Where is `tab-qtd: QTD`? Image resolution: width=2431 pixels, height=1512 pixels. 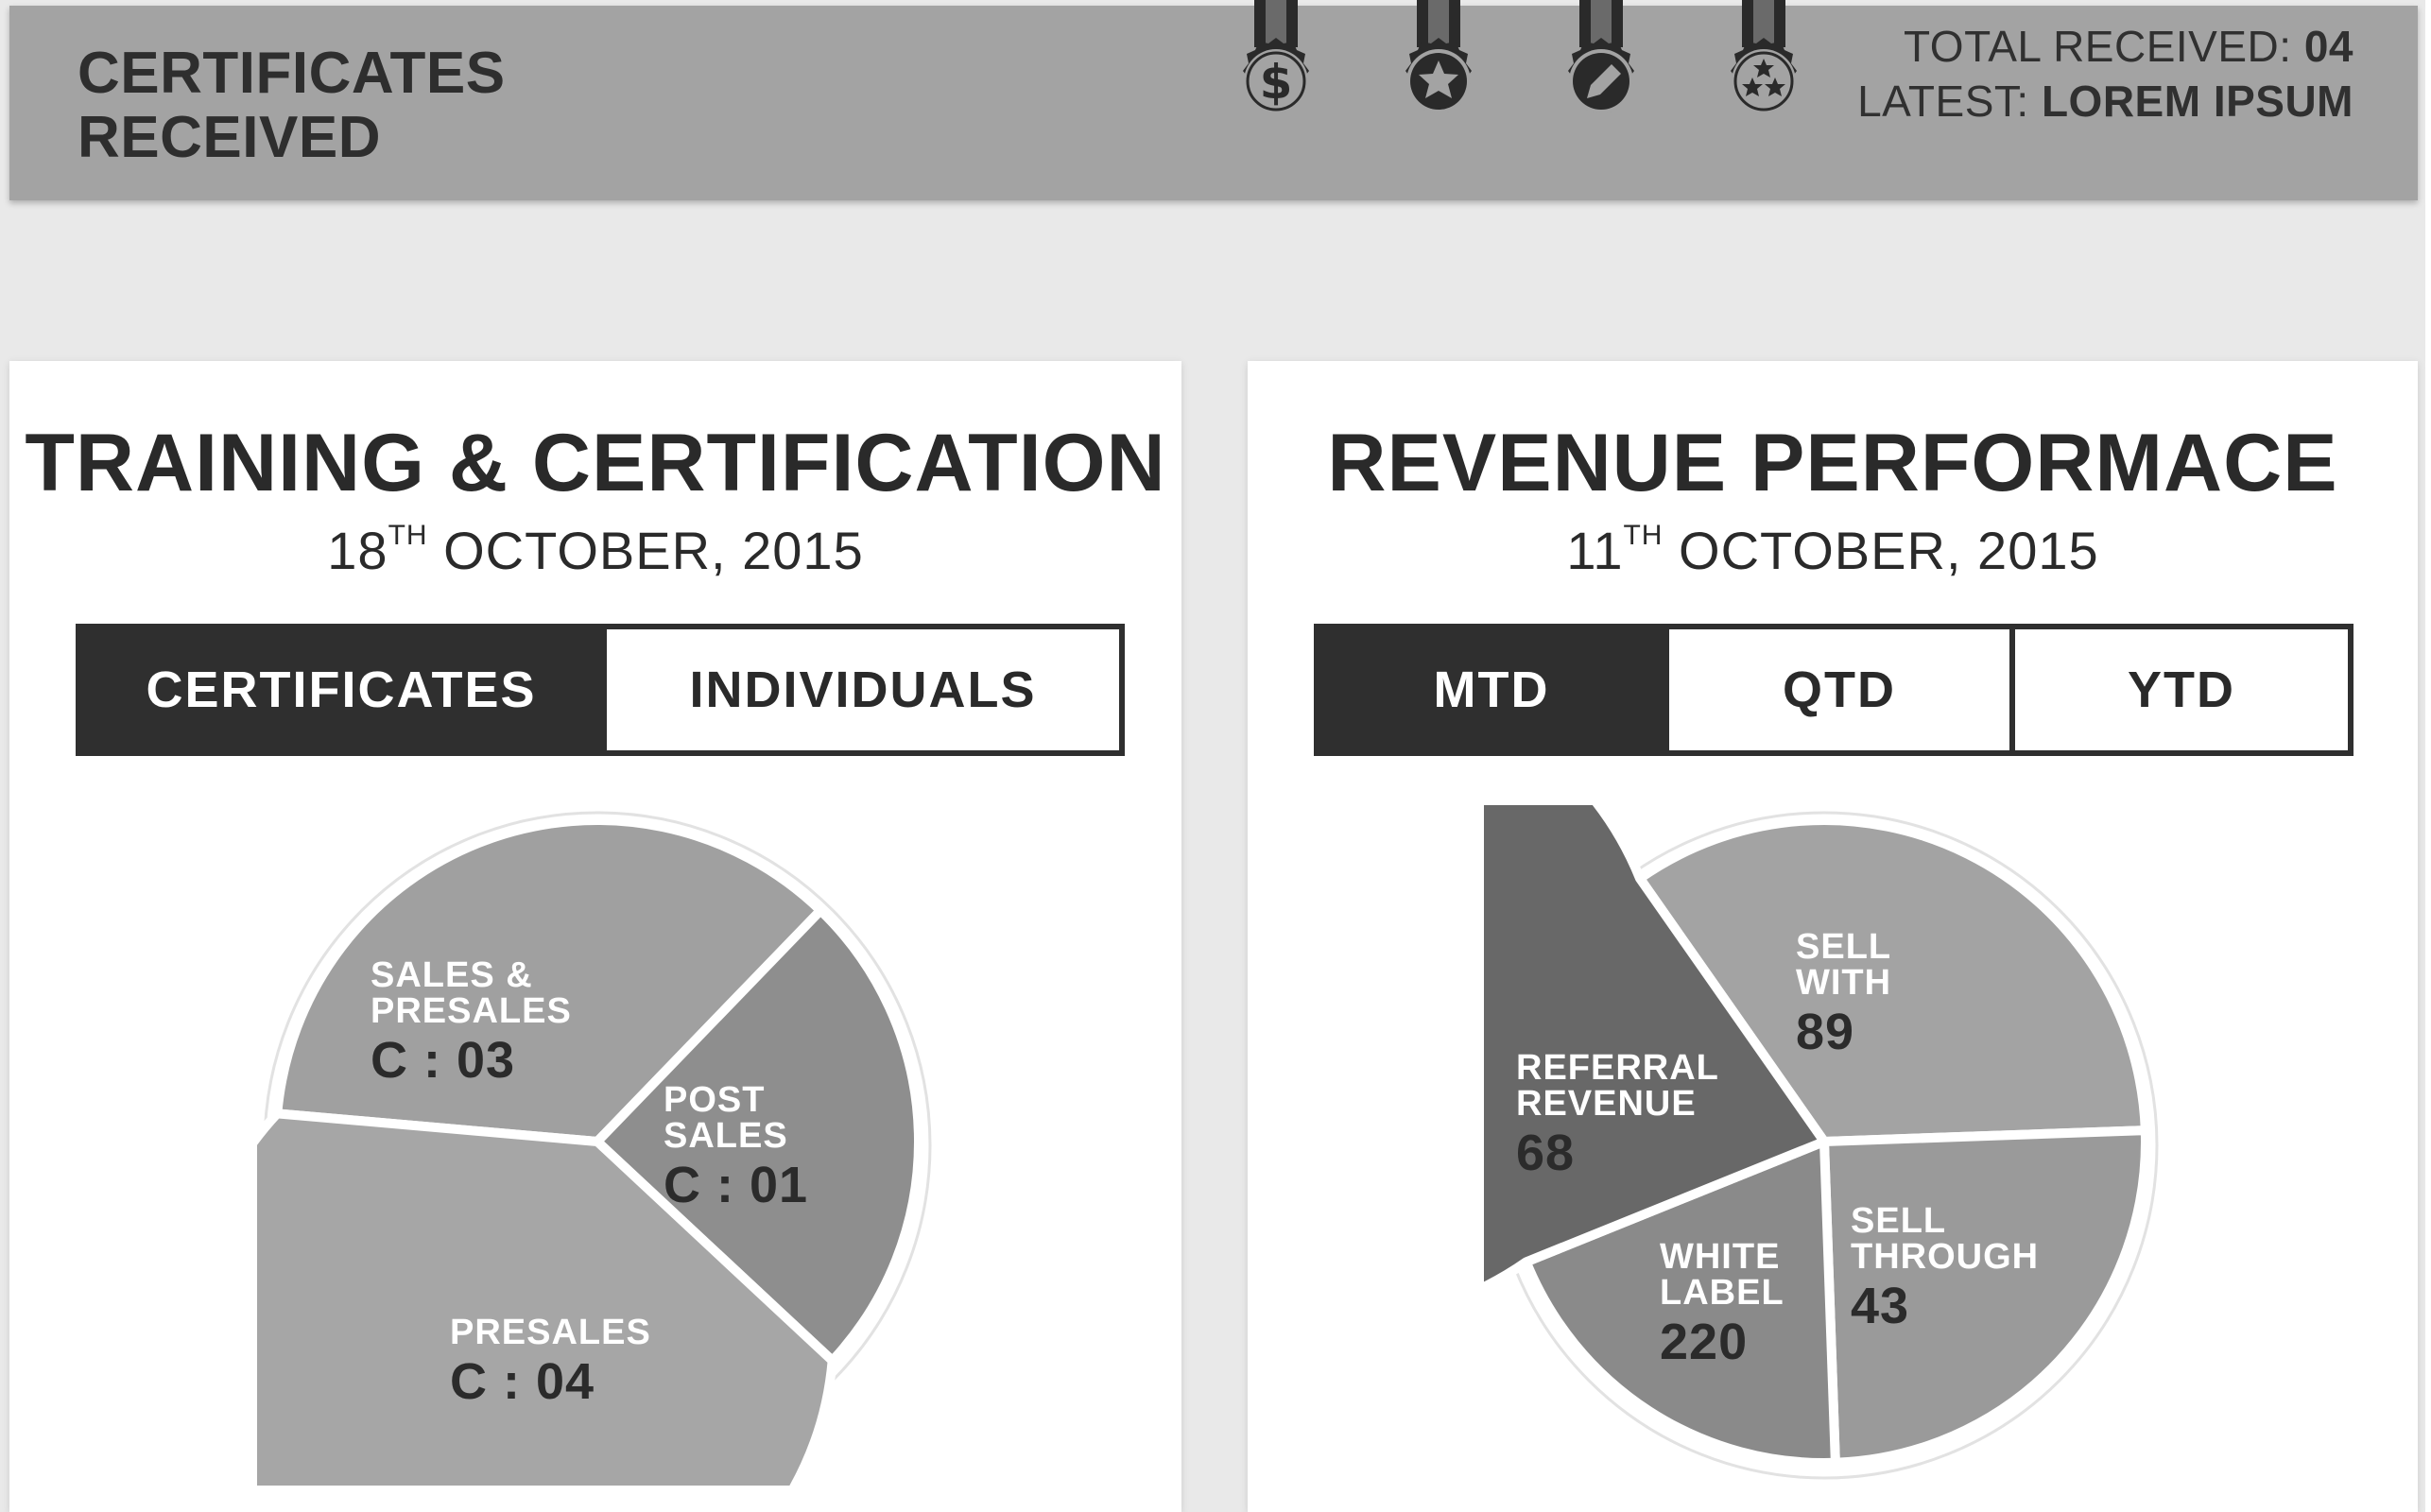 tab-qtd: QTD is located at coordinates (1836, 689).